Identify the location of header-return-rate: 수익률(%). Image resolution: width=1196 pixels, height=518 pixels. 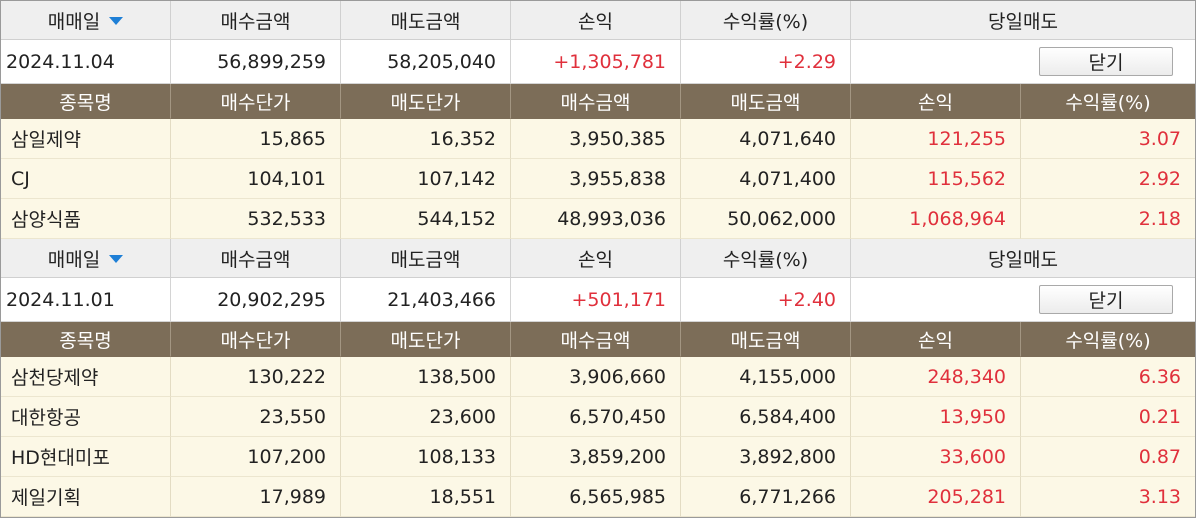
(766, 20).